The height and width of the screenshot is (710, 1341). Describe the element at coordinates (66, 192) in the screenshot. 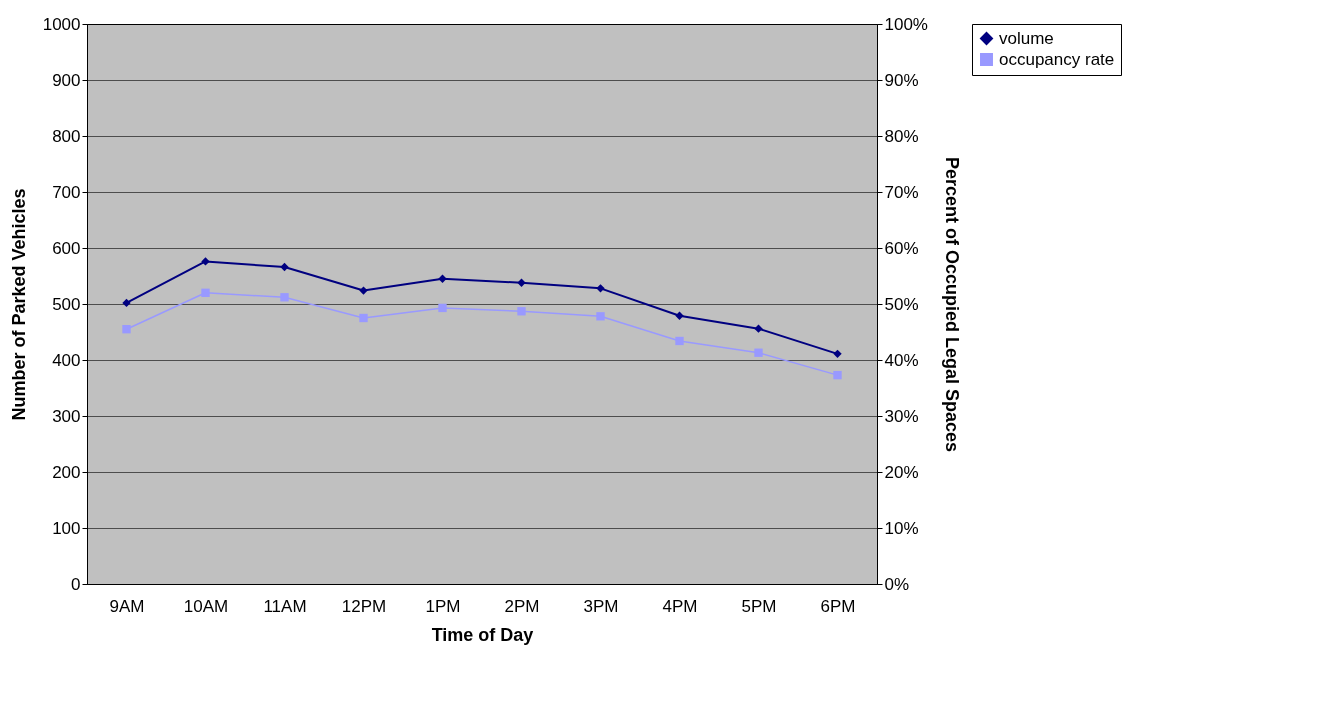

I see `y-tick-label: 700` at that location.